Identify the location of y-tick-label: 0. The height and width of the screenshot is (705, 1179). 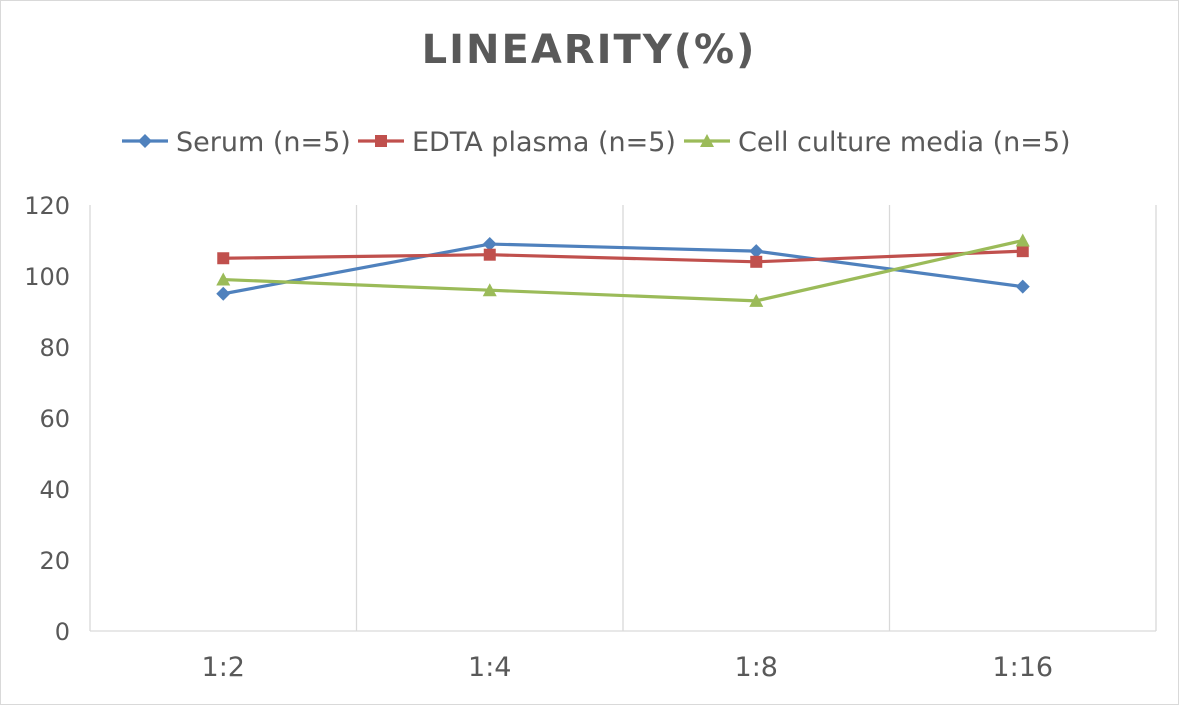
(62, 632).